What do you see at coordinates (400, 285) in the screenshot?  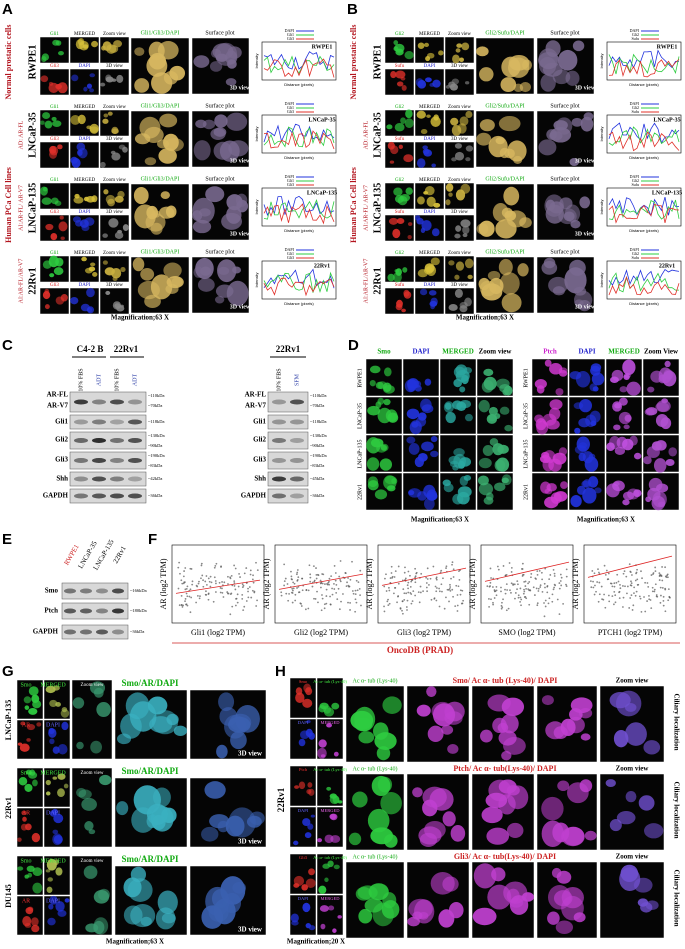 I see `tile-label: Sufu` at bounding box center [400, 285].